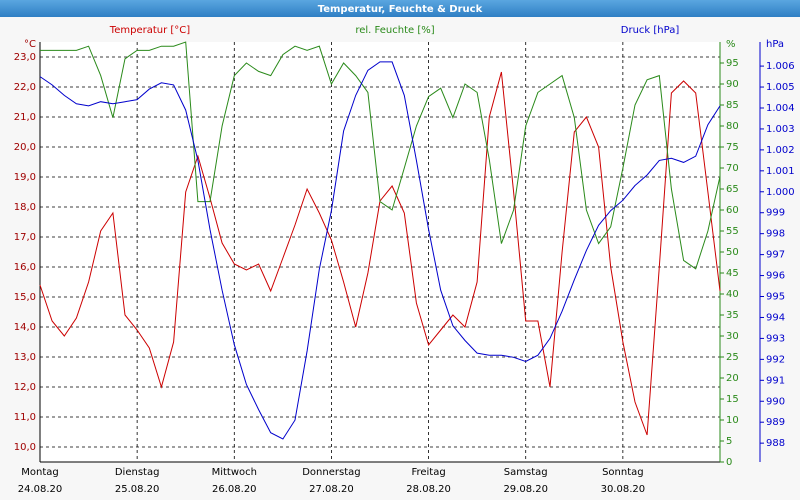 The width and height of the screenshot is (800, 500). Describe the element at coordinates (30, 44) in the screenshot. I see `y-unit: °C` at that location.